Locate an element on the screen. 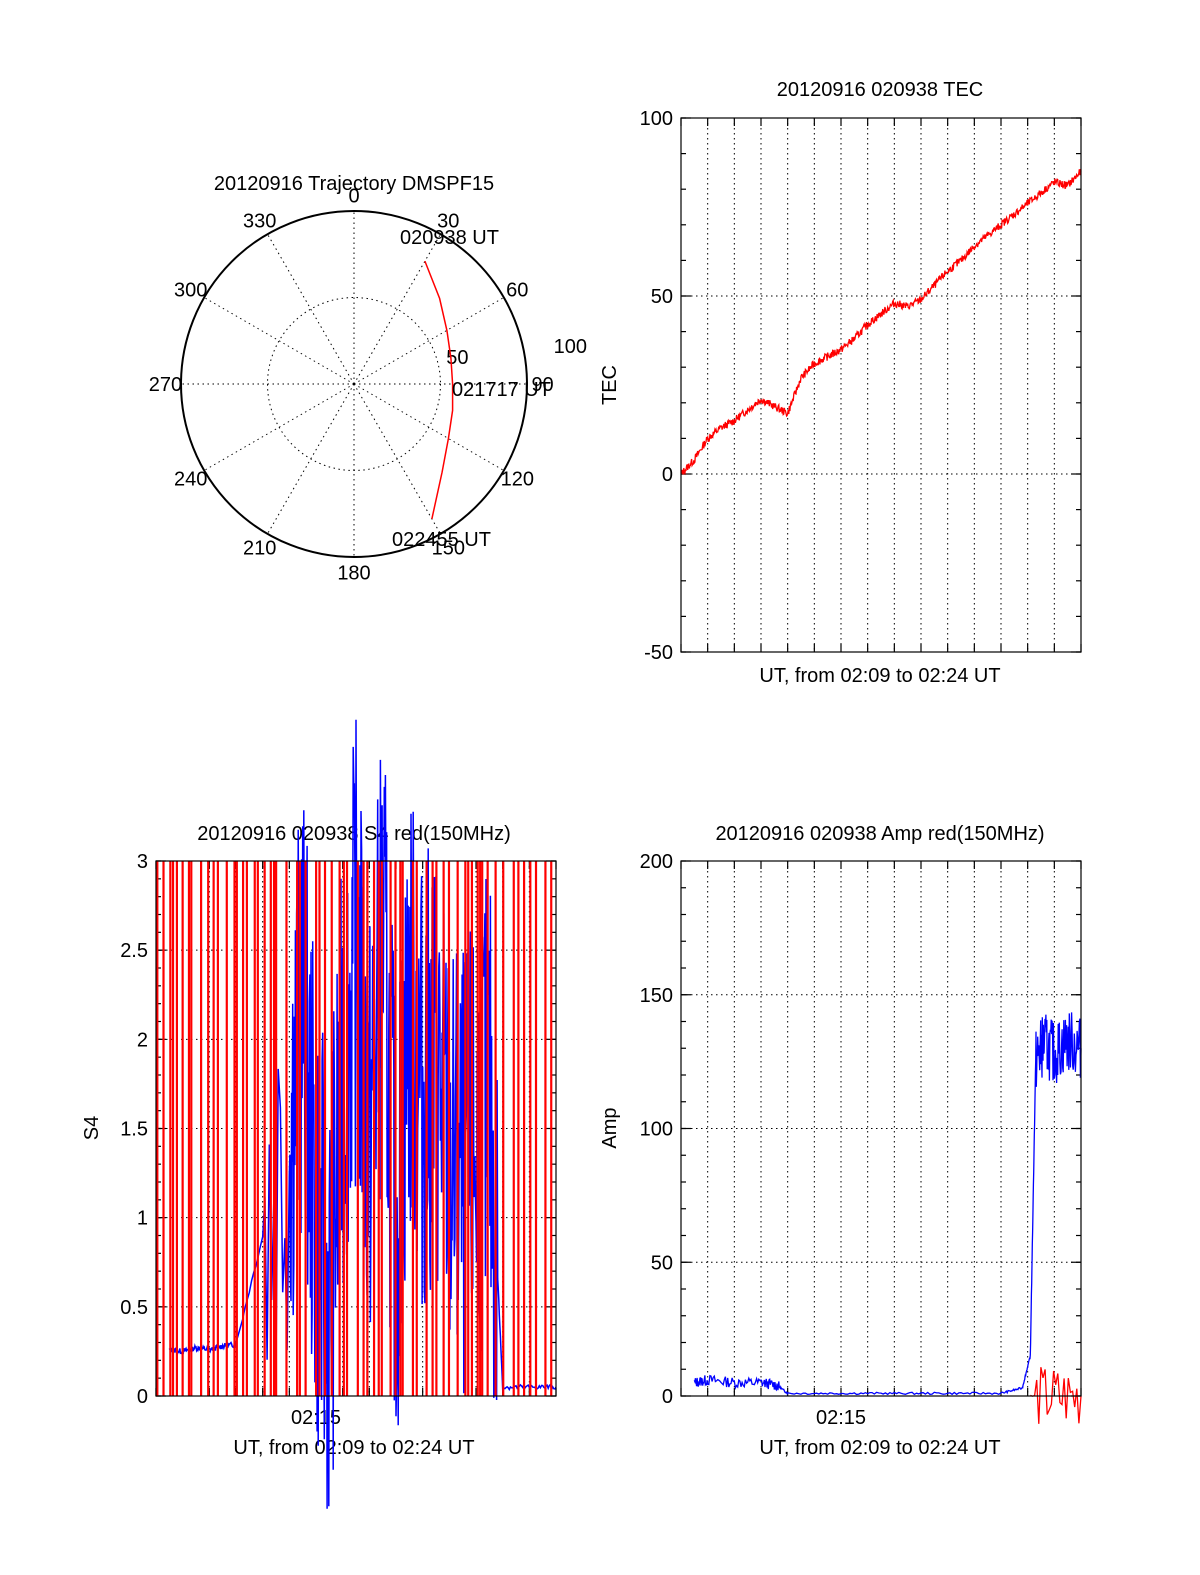  azimuth-label-180: 180 is located at coordinates (353, 574).